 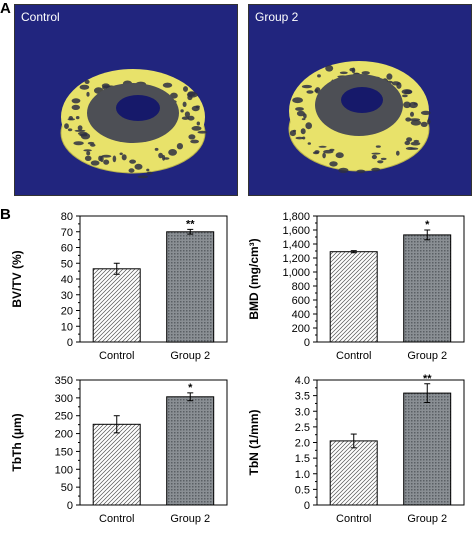 I want to click on y-tick-label: 3.5, so click(x=302, y=397).